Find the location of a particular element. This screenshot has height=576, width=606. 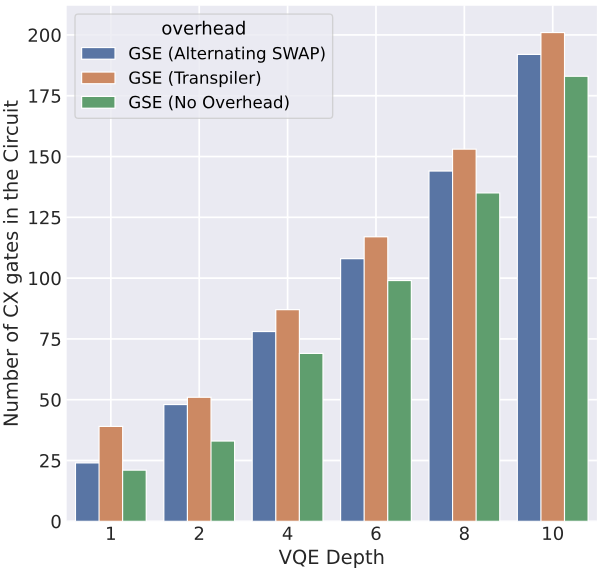

legend-title: overhead is located at coordinates (203, 27).